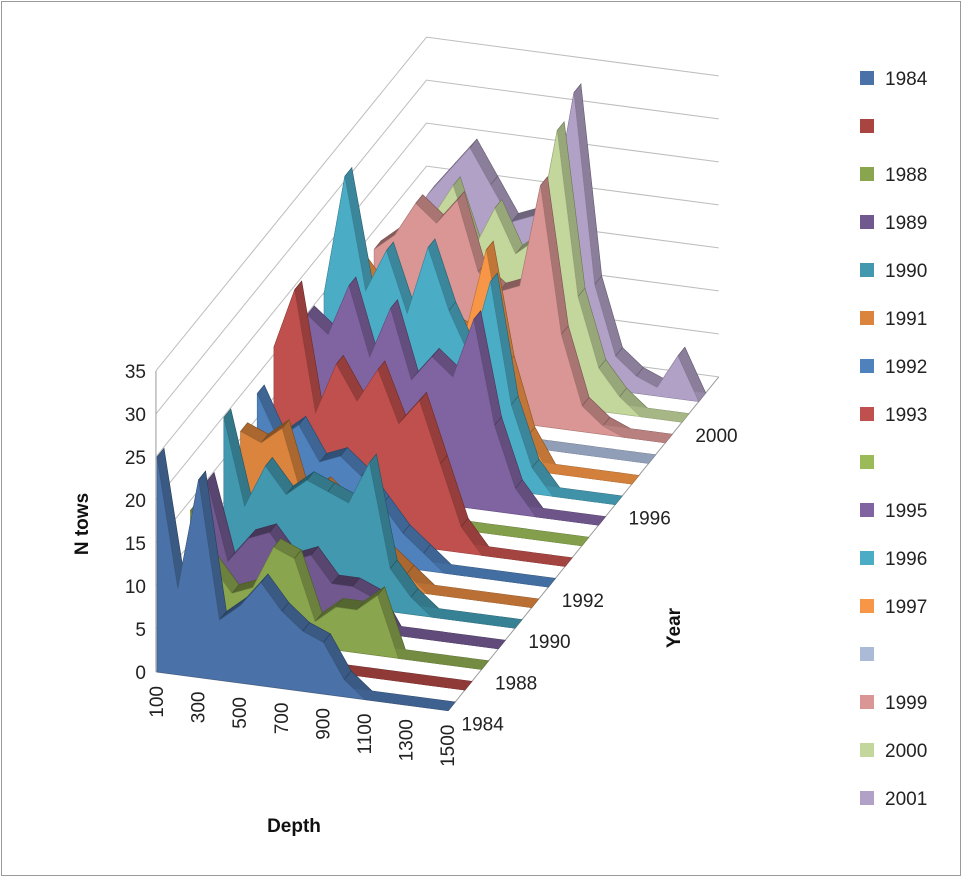 The image size is (964, 879). Describe the element at coordinates (650, 519) in the screenshot. I see `year-tick-label: 1996` at that location.